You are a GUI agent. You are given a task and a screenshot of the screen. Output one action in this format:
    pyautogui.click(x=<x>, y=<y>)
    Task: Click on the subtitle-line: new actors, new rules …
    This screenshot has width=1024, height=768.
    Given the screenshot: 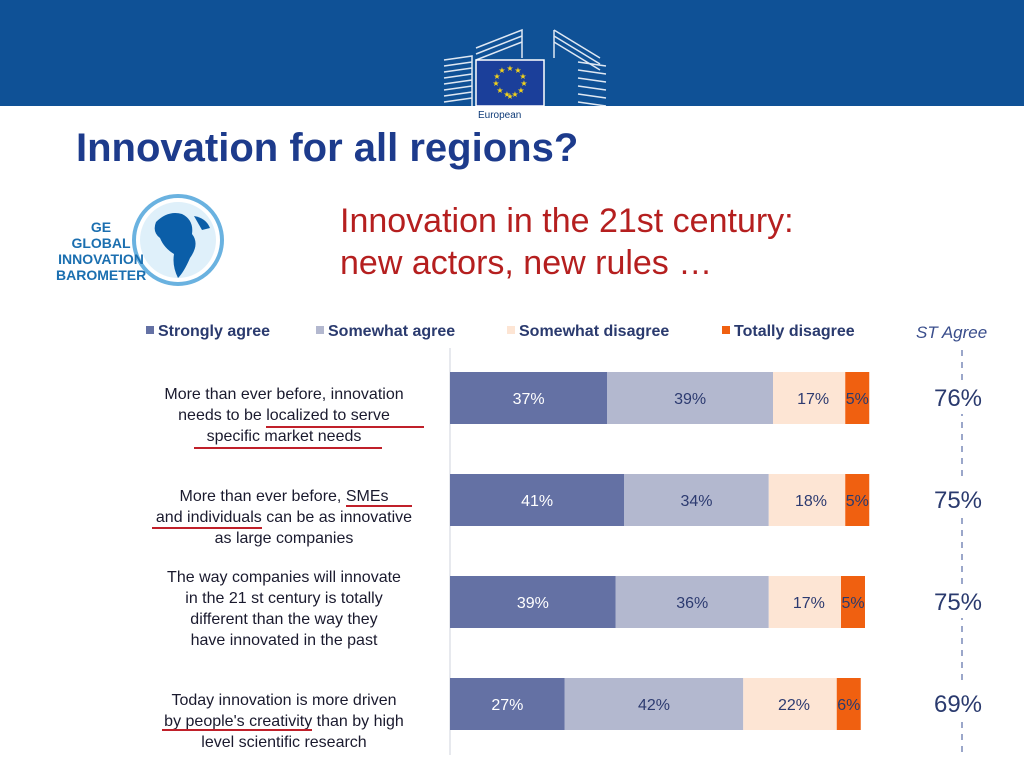 What is the action you would take?
    pyautogui.click(x=526, y=263)
    